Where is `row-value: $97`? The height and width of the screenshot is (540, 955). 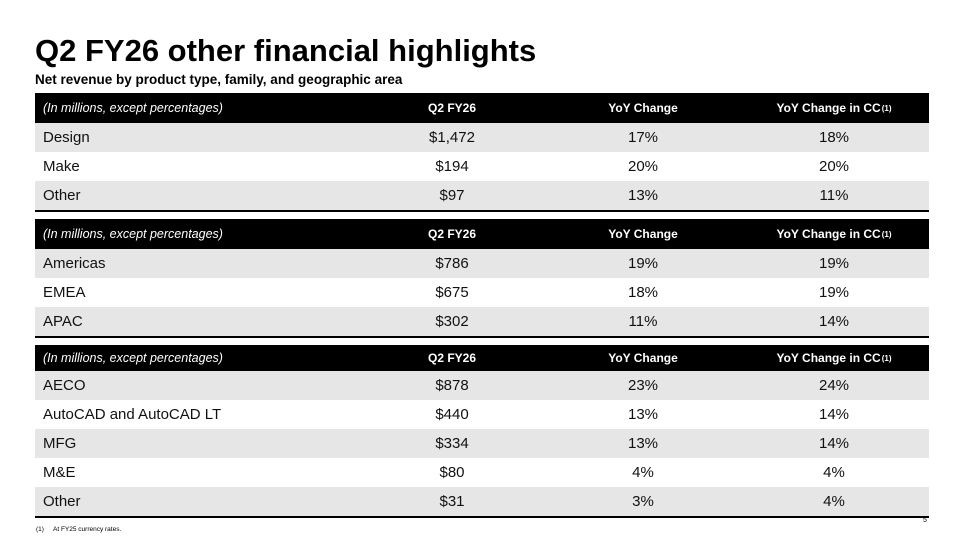 row-value: $97 is located at coordinates (452, 195).